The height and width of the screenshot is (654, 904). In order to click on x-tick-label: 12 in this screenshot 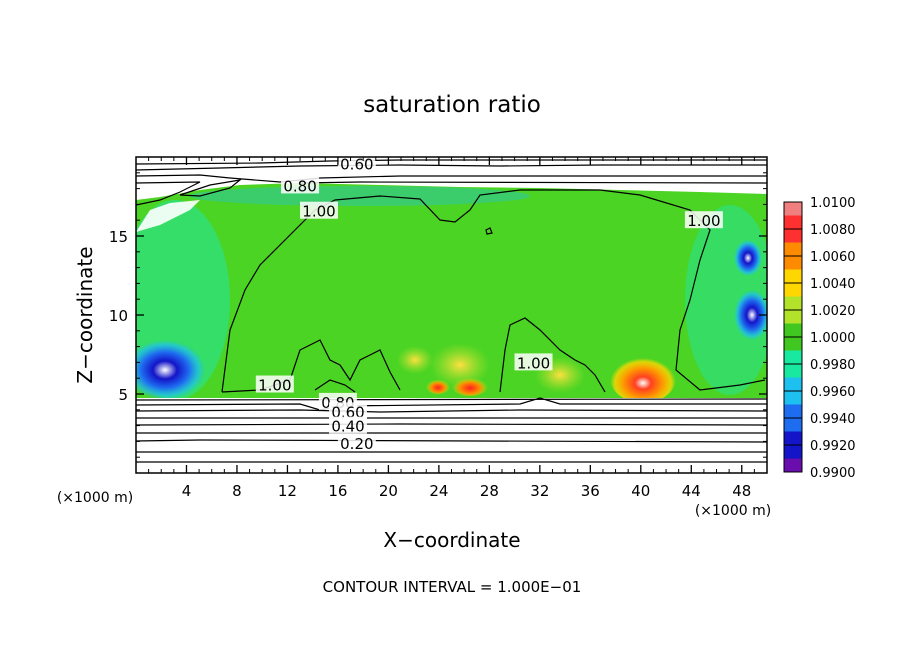, I will do `click(287, 491)`.